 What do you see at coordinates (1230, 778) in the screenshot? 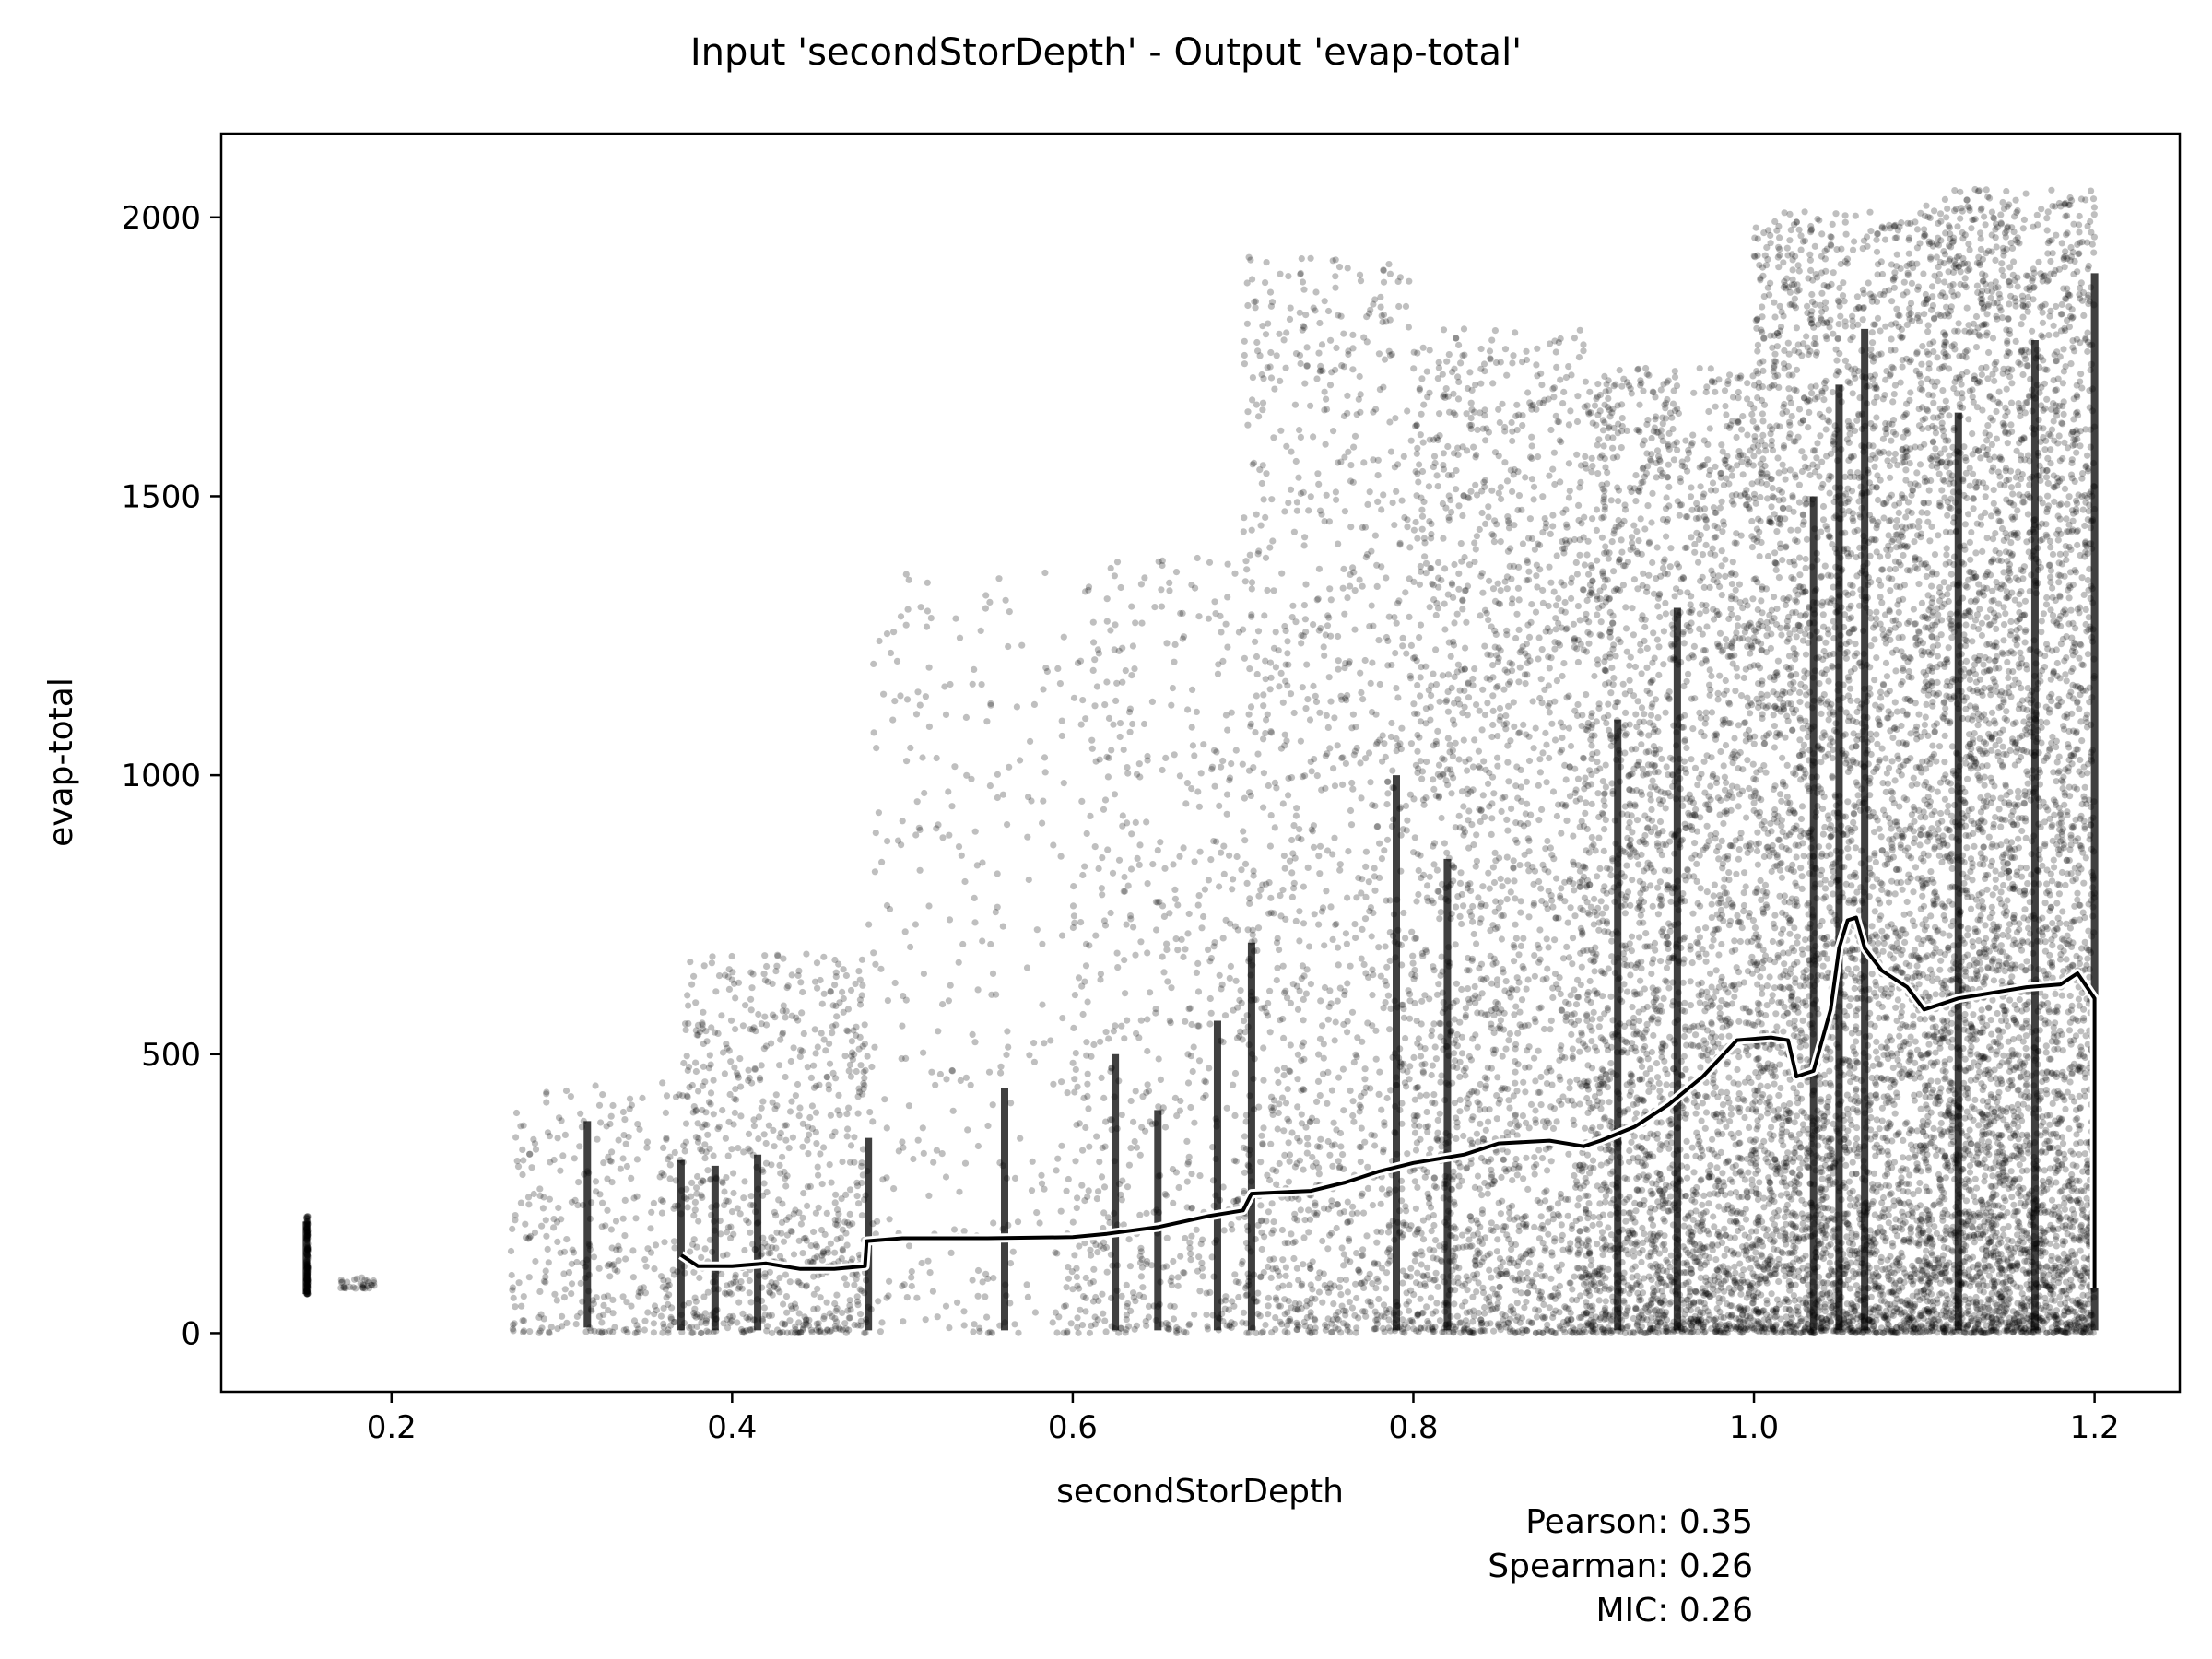
I see `scatter-point-1948` at bounding box center [1230, 778].